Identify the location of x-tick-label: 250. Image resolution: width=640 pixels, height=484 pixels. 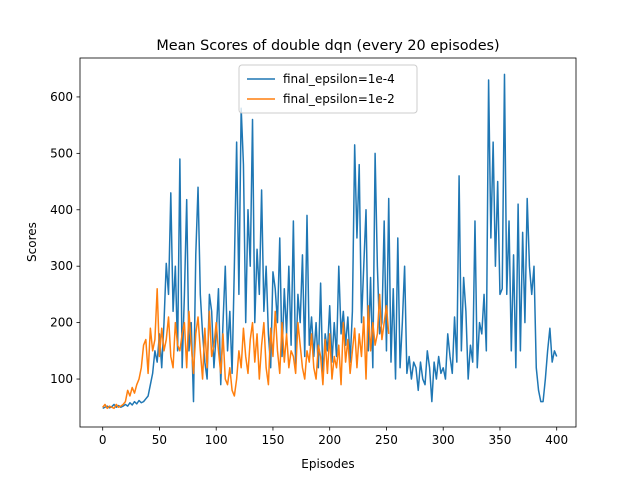
(386, 440).